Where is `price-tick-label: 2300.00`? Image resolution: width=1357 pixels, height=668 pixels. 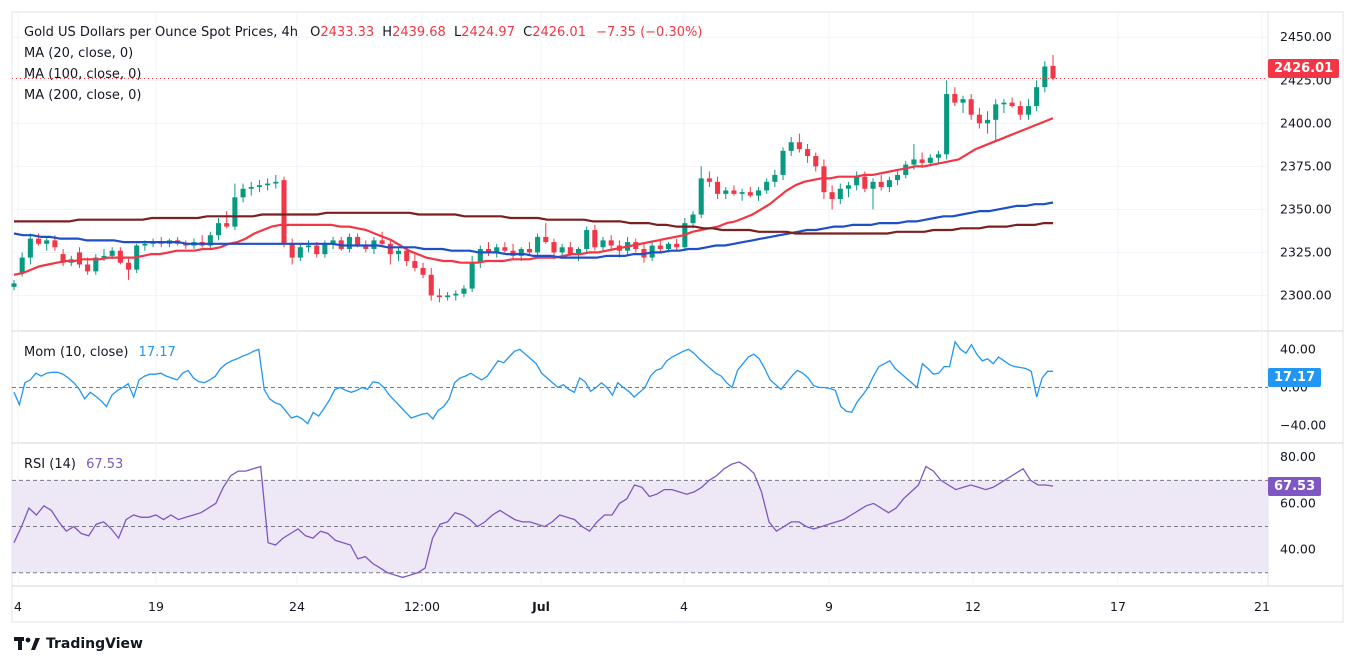
price-tick-label: 2300.00 is located at coordinates (1306, 294).